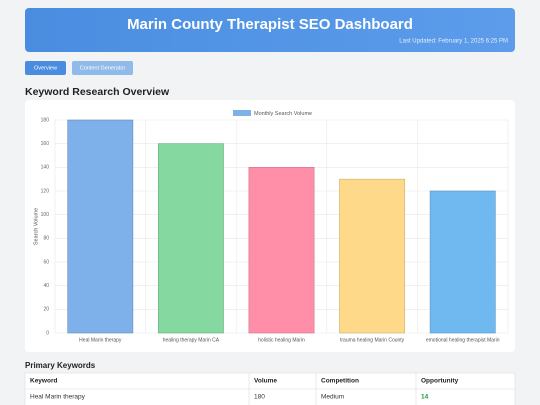 This screenshot has width=540, height=405. What do you see at coordinates (281, 340) in the screenshot?
I see `x-tick-label: holistic healing Marin` at bounding box center [281, 340].